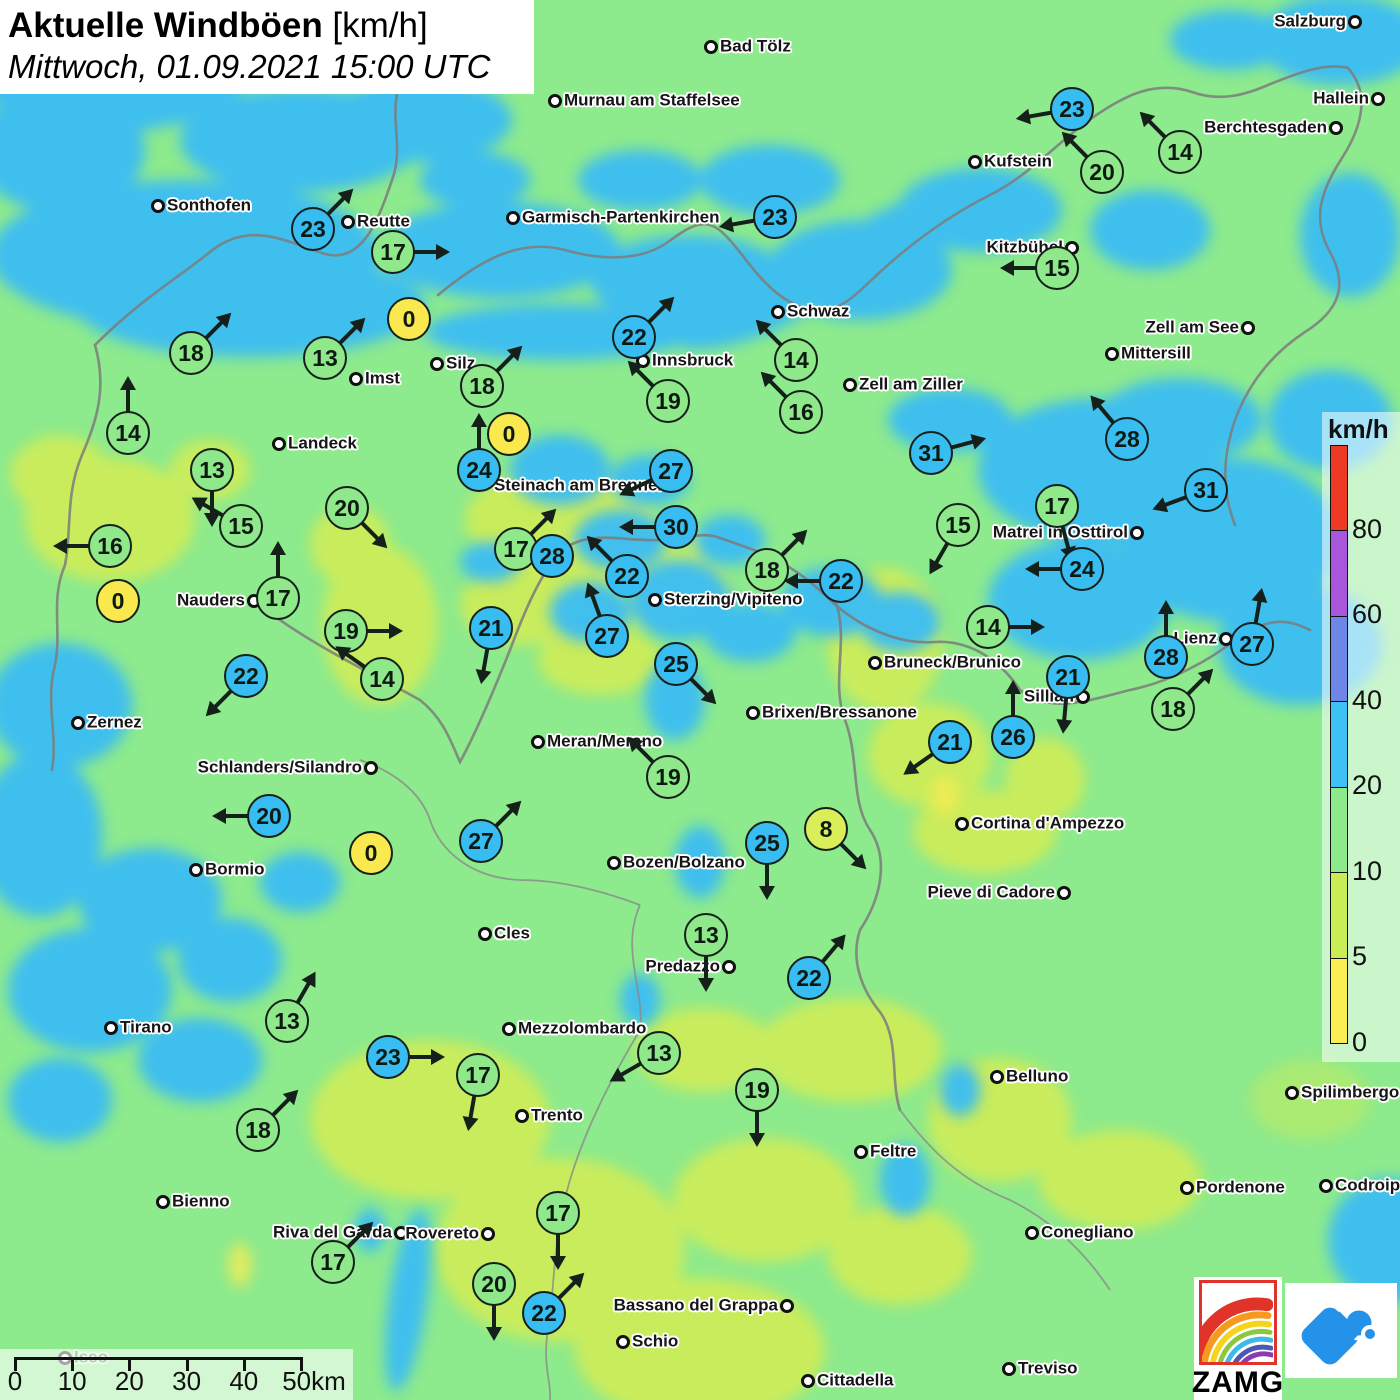 The height and width of the screenshot is (1400, 1400). Describe the element at coordinates (235, 869) in the screenshot. I see `city-label: Bormio` at that location.